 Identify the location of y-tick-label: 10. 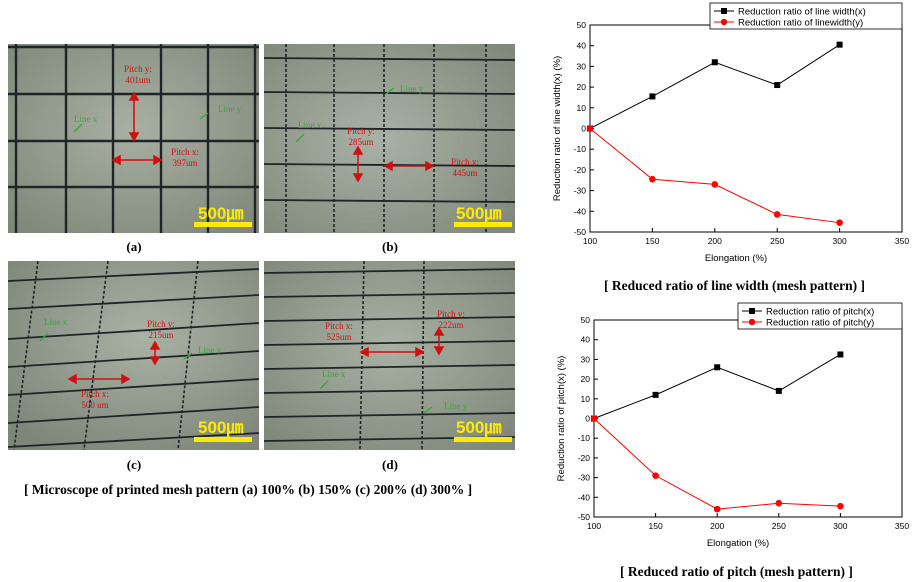
(582, 108).